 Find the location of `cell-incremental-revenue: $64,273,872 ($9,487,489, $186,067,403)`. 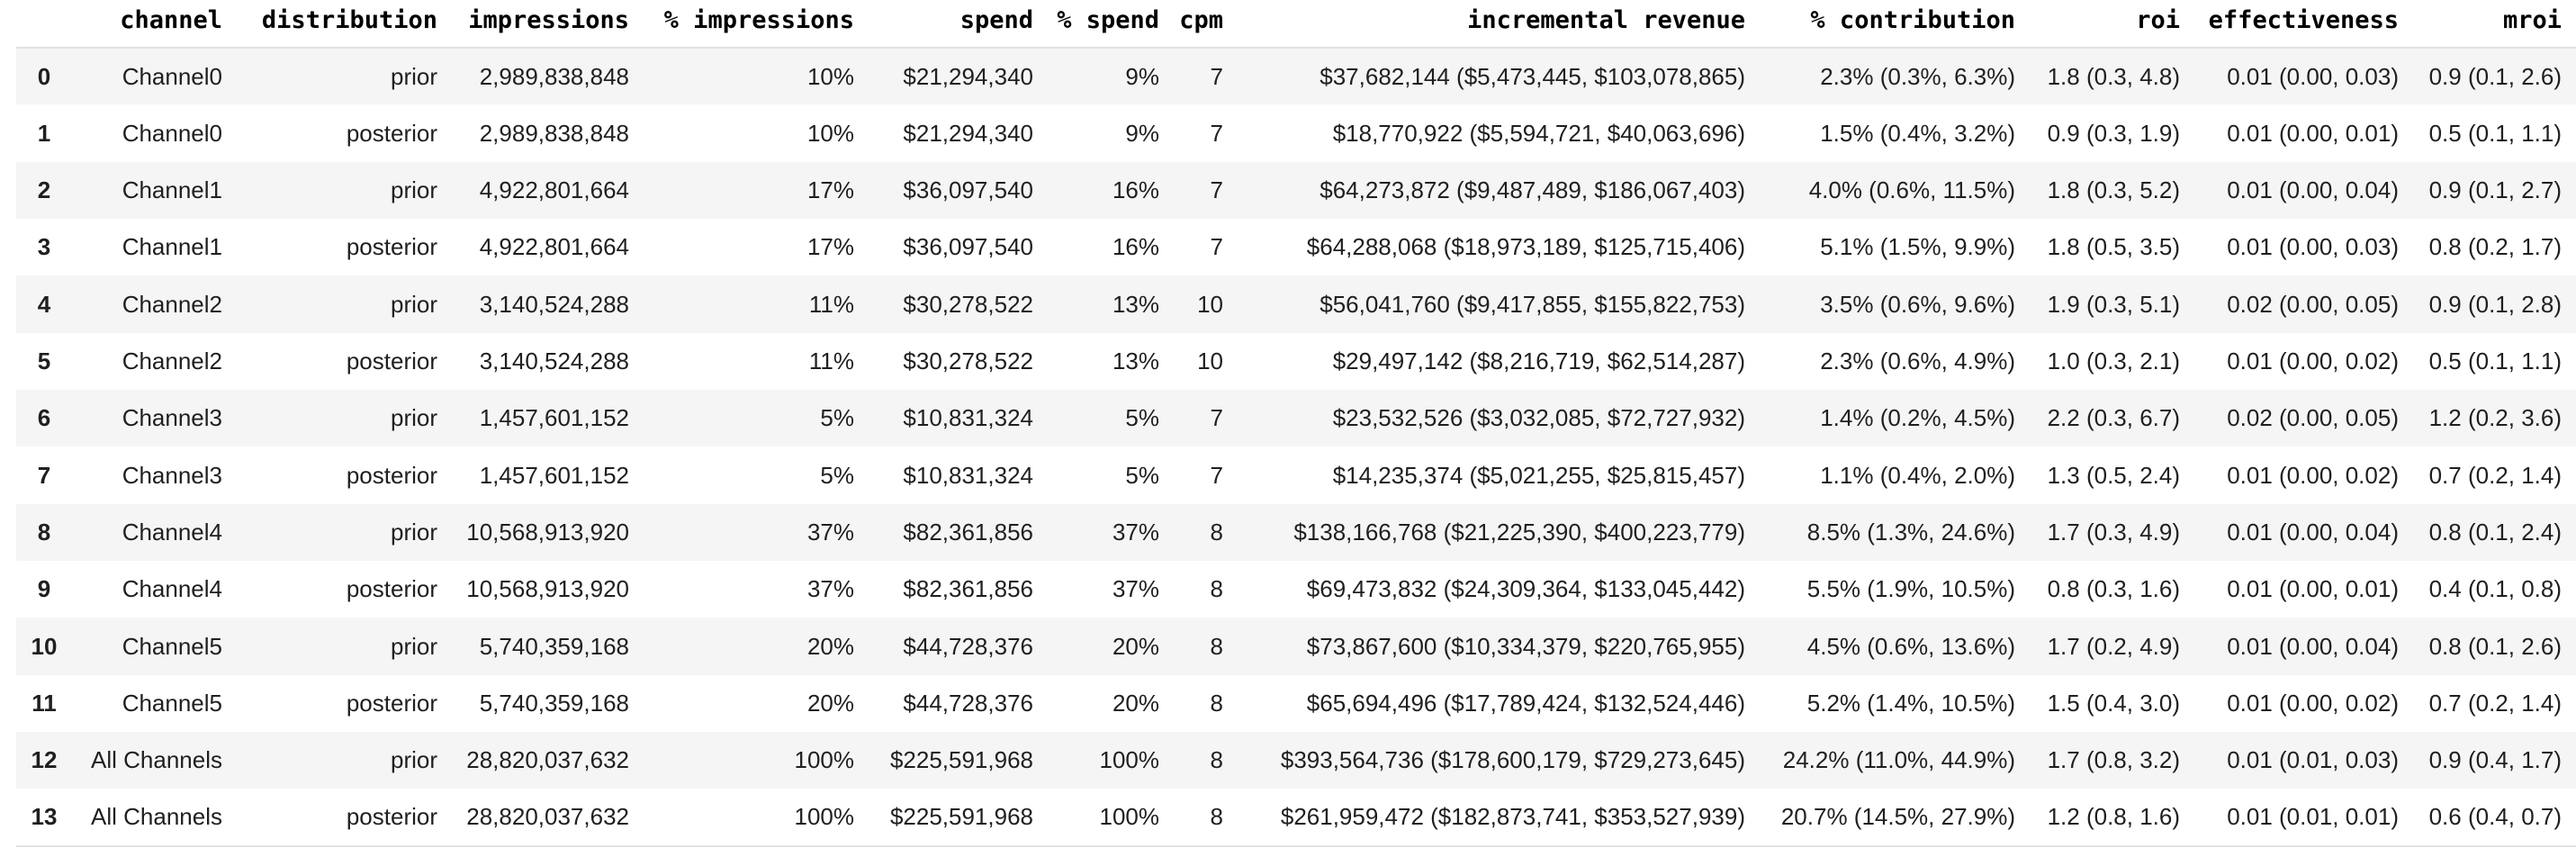

cell-incremental-revenue: $64,273,872 ($9,487,489, $186,067,403) is located at coordinates (1532, 189).